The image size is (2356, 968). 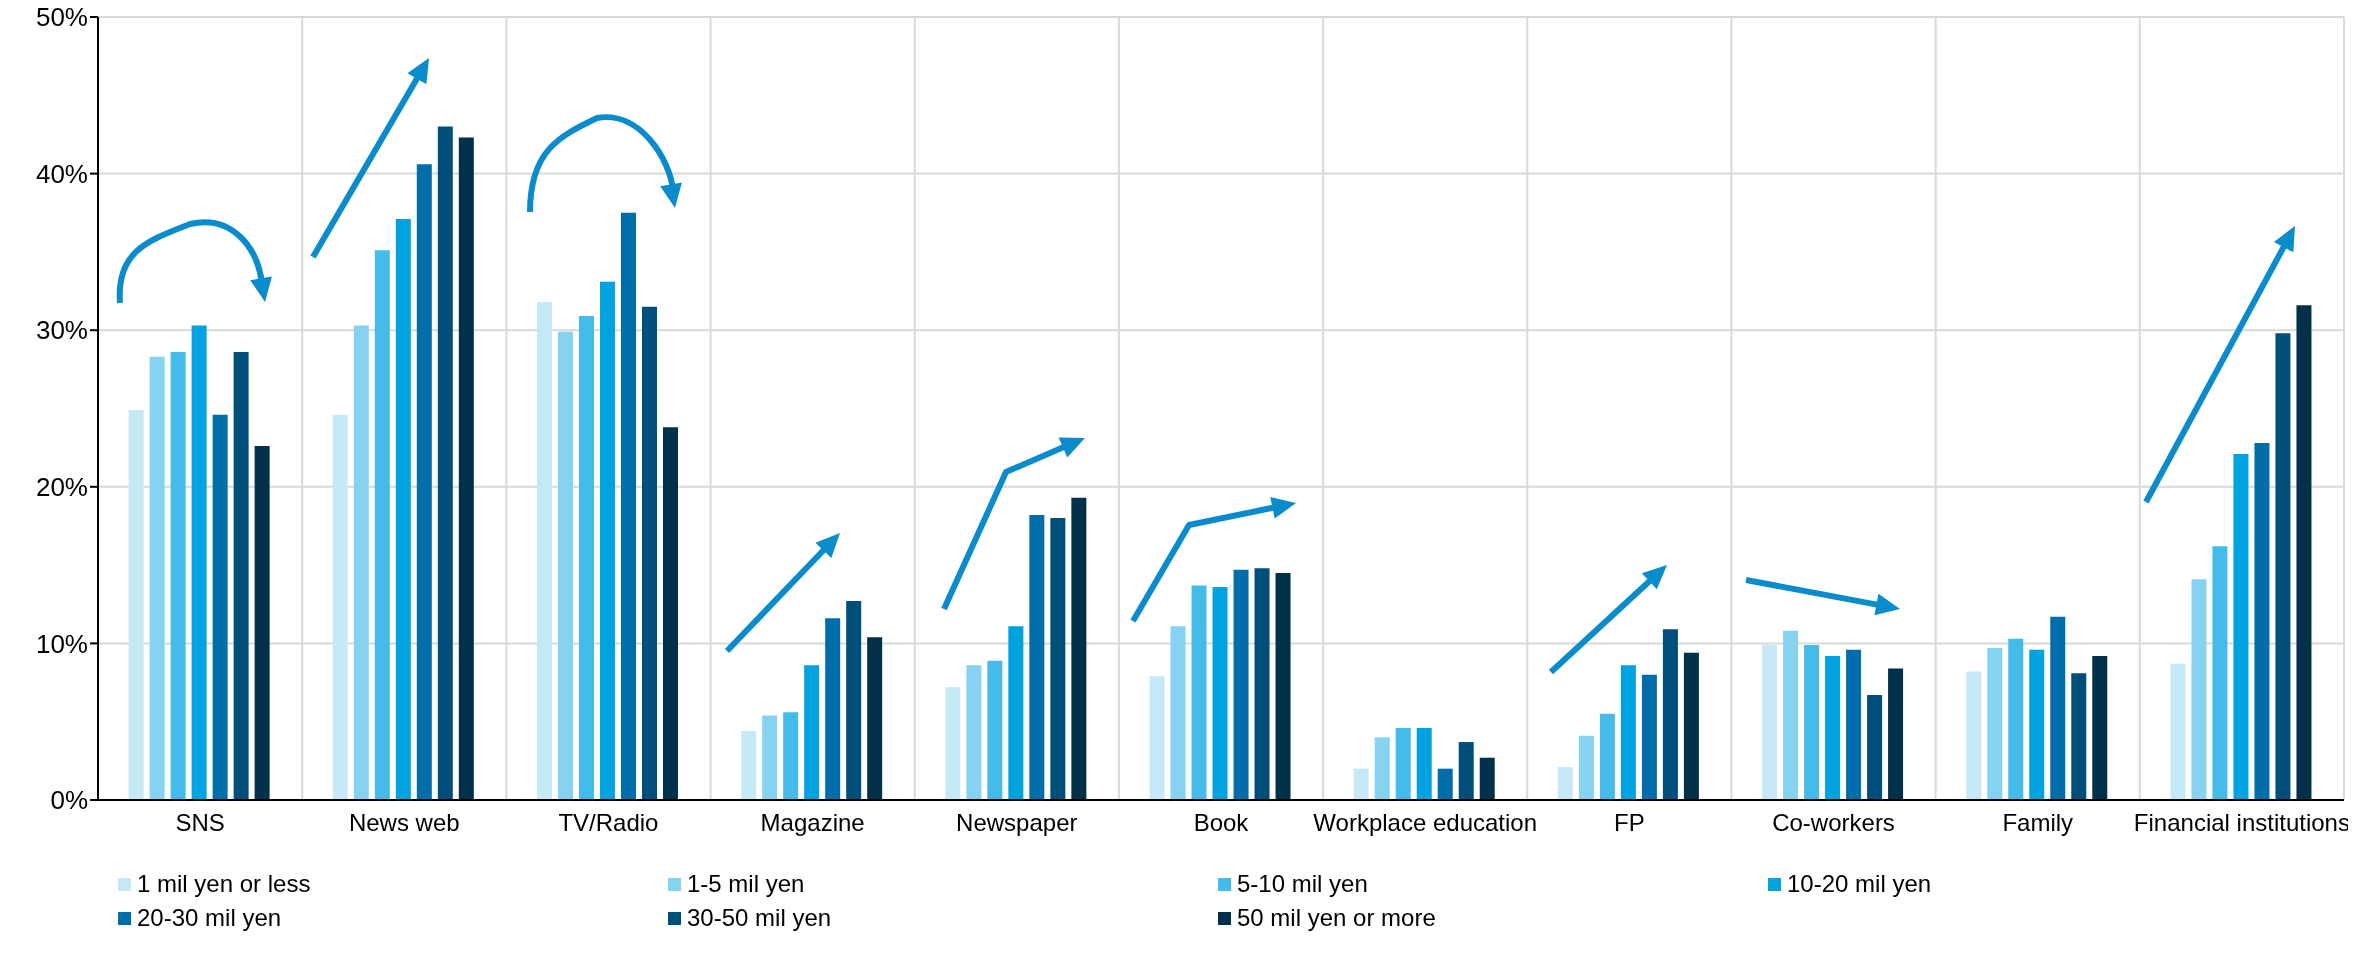 I want to click on x-tick-label: Family, so click(x=2038, y=823).